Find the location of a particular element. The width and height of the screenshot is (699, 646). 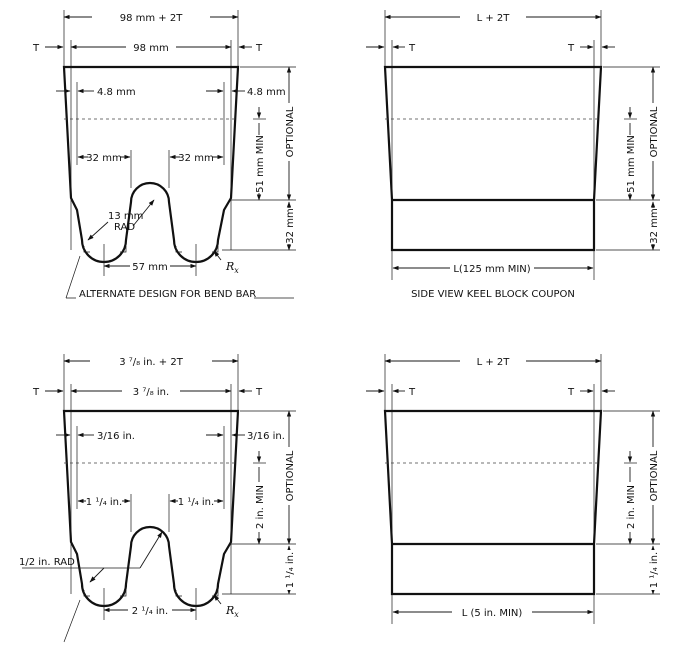

length-label: L (5 in. MIN) is located at coordinates (492, 613).